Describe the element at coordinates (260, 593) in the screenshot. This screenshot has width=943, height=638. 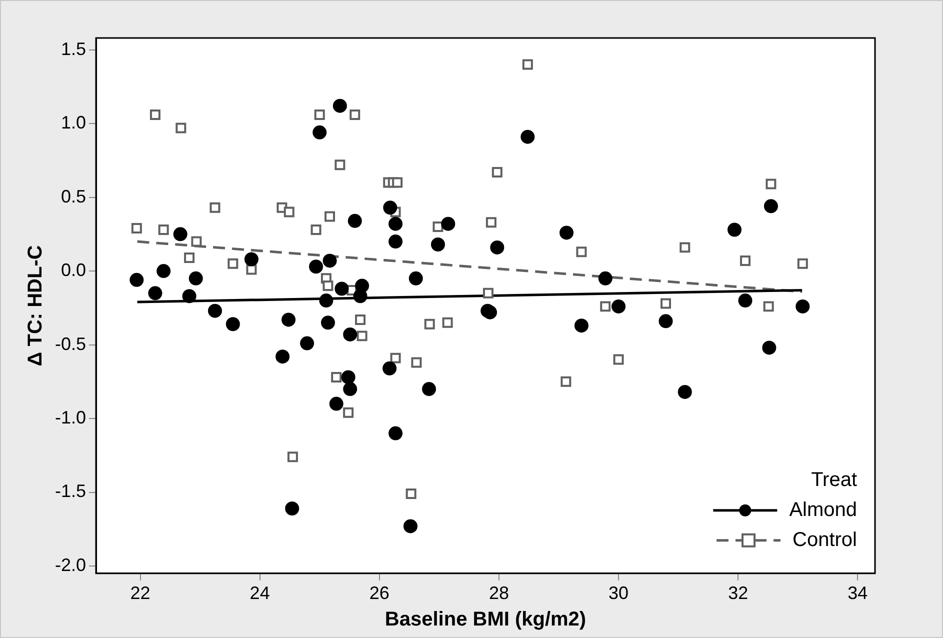
I see `x-tick-label: 24` at that location.